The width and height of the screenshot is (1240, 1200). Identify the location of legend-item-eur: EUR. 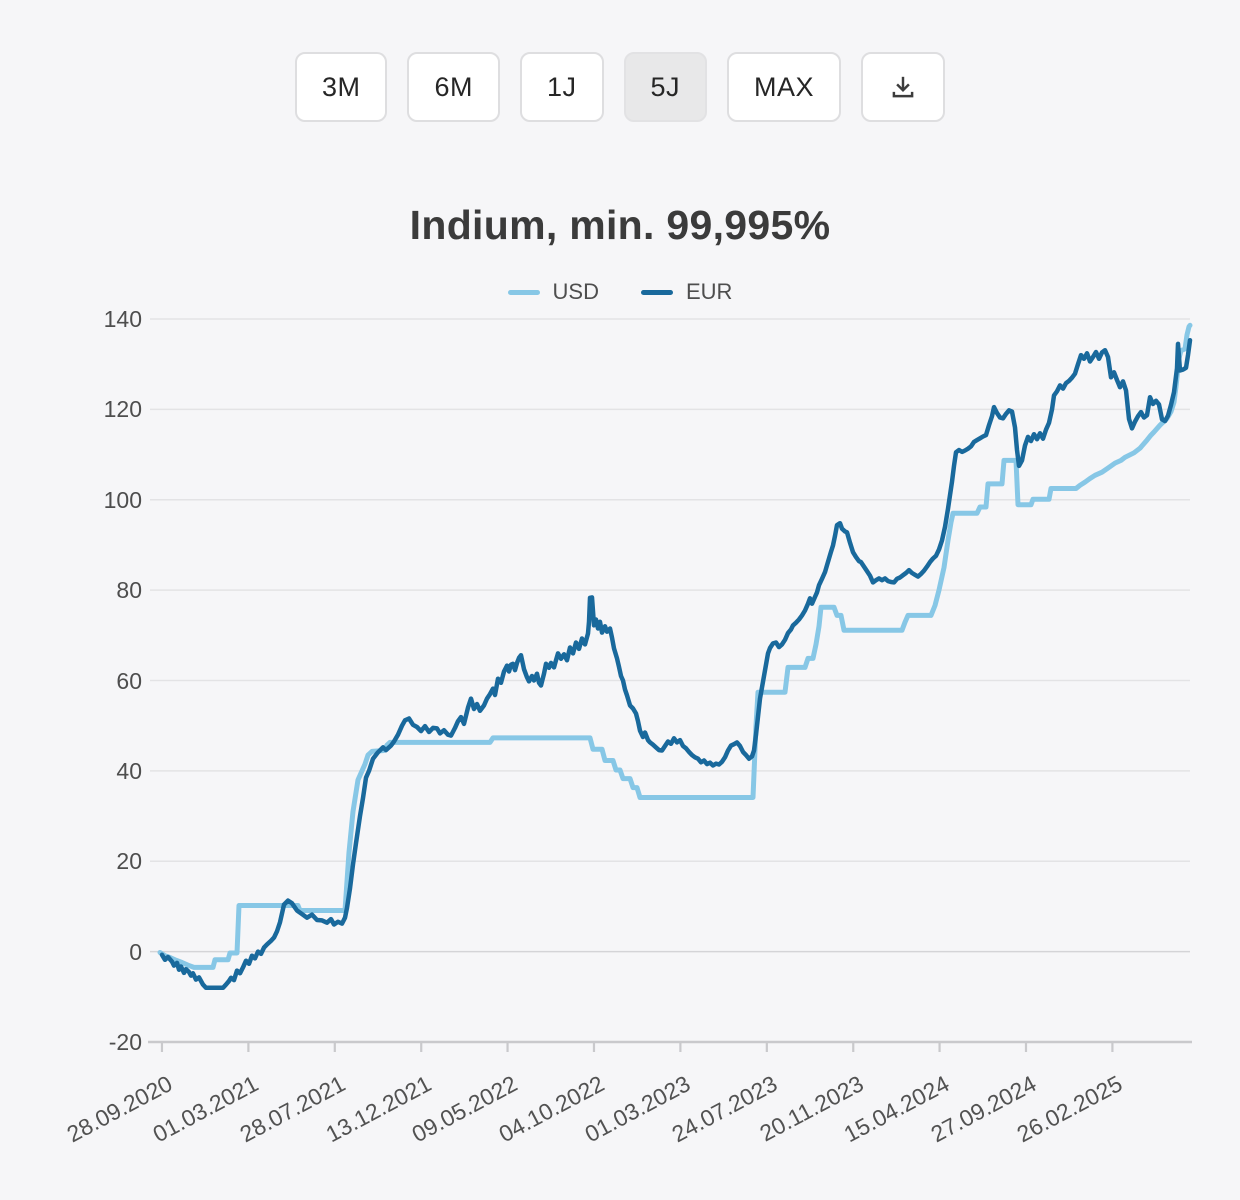
(686, 292).